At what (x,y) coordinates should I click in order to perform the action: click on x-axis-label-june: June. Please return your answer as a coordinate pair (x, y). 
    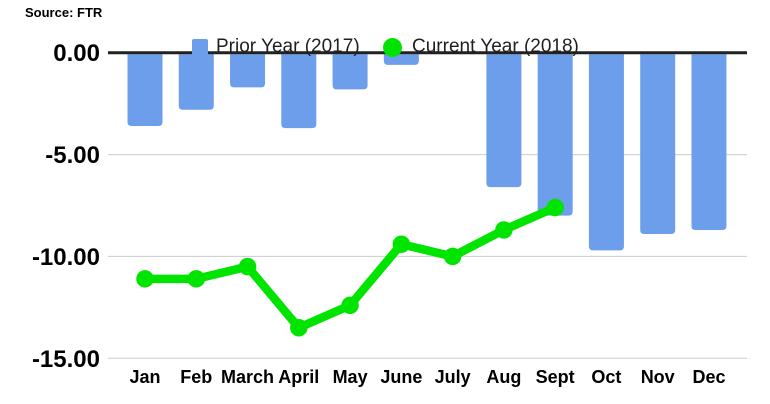
    Looking at the image, I should click on (401, 377).